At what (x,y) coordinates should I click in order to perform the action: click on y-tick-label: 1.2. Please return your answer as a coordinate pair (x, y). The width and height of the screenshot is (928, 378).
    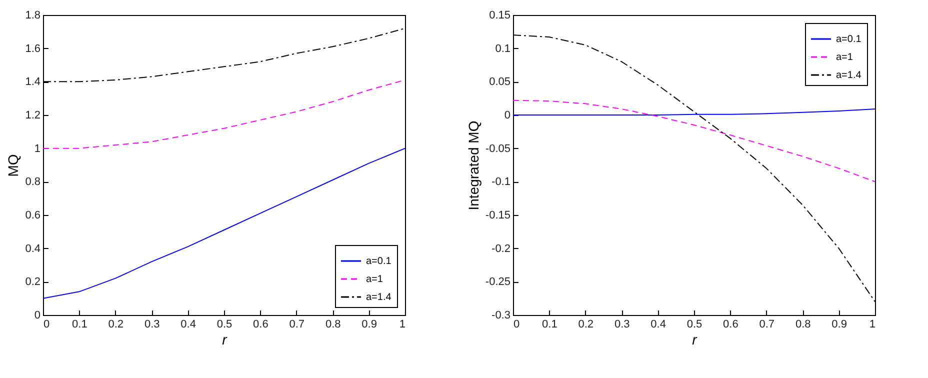
    Looking at the image, I should click on (32, 116).